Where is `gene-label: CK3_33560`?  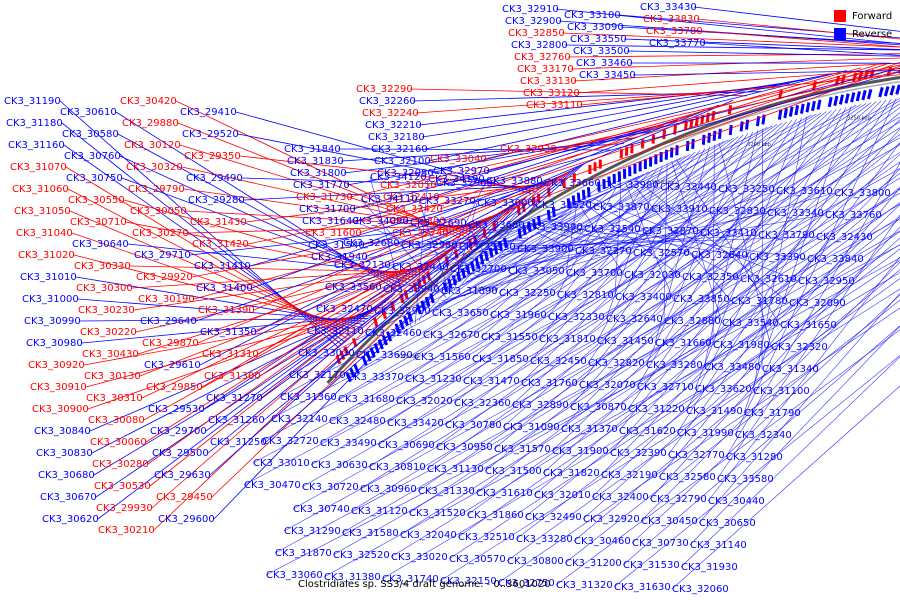
gene-label: CK3_33560 is located at coordinates (353, 287).